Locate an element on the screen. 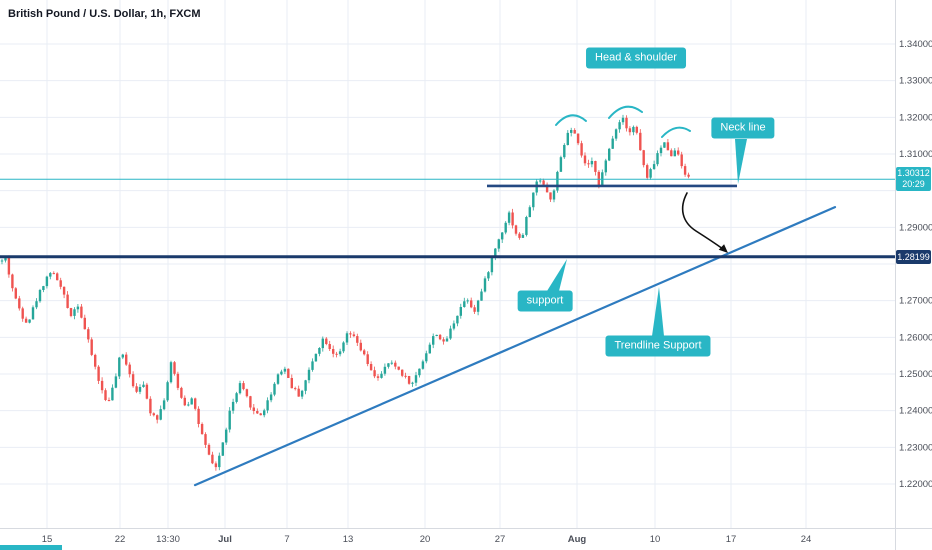  svg-text: 22 is located at coordinates (120, 539).